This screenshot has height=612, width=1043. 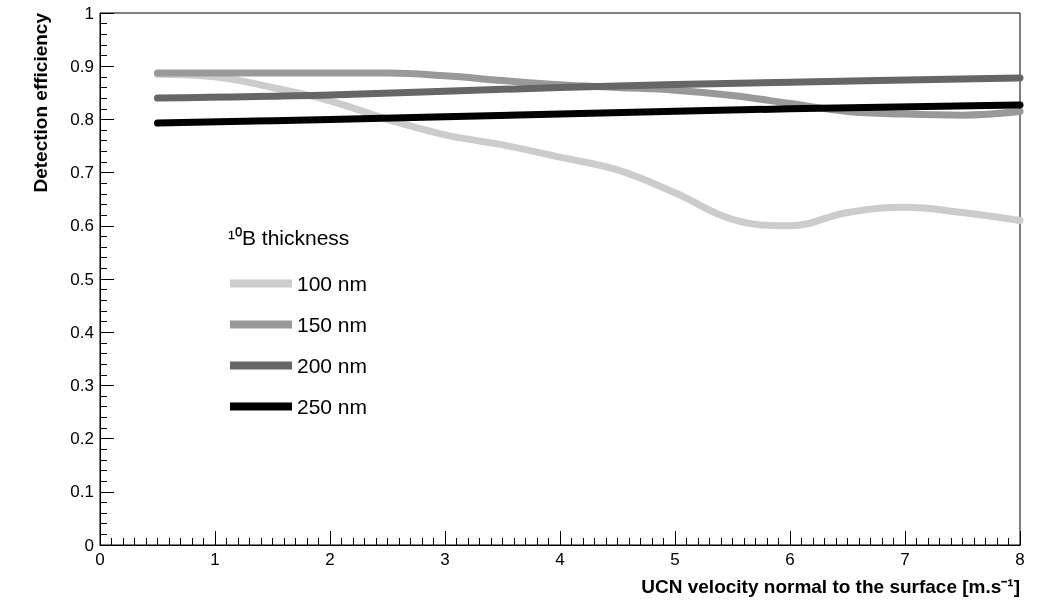 I want to click on y-tick-label: 0.7, so click(x=82, y=173).